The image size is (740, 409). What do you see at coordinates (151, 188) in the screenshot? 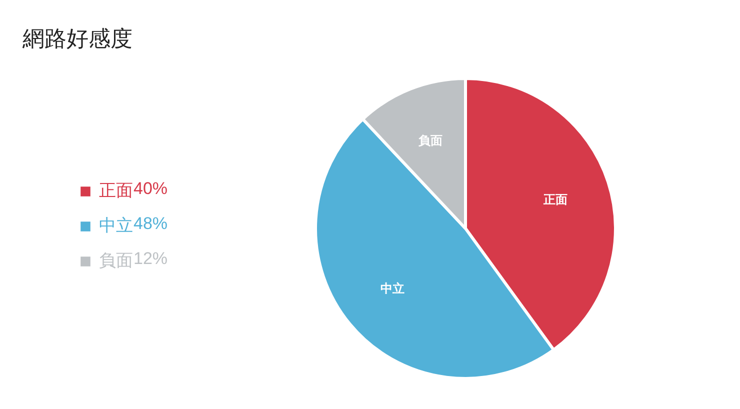
I see `data-label: 40%` at bounding box center [151, 188].